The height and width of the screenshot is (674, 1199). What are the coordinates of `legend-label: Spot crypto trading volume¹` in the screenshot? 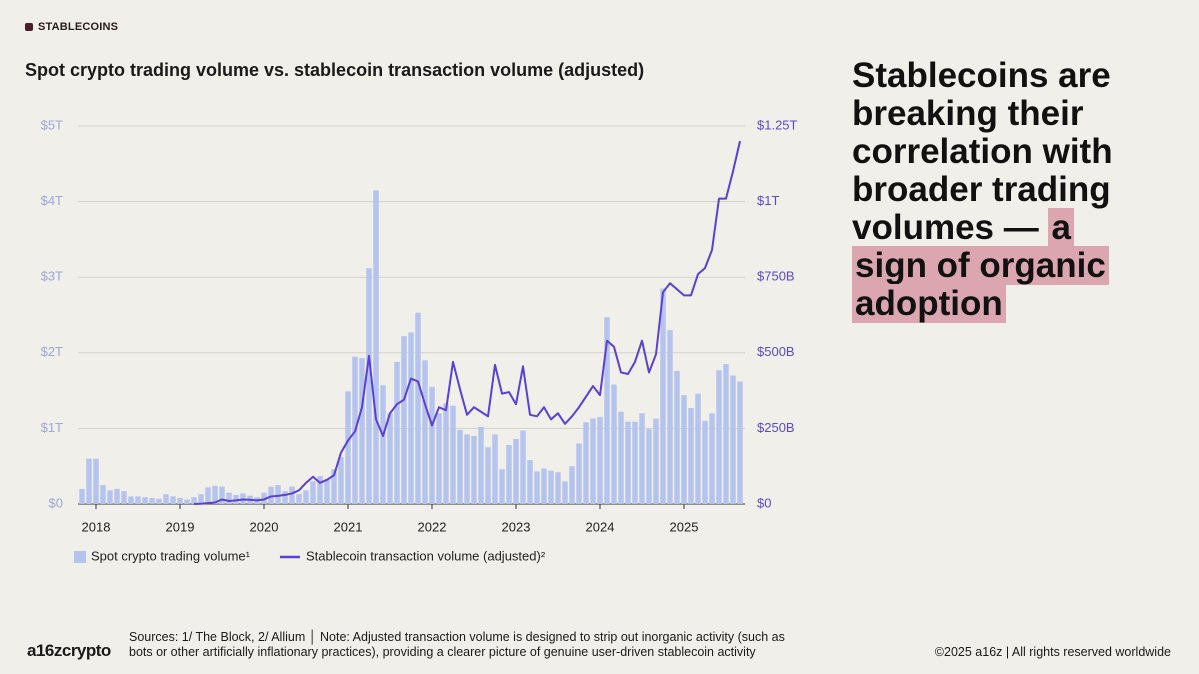 It's located at (171, 555).